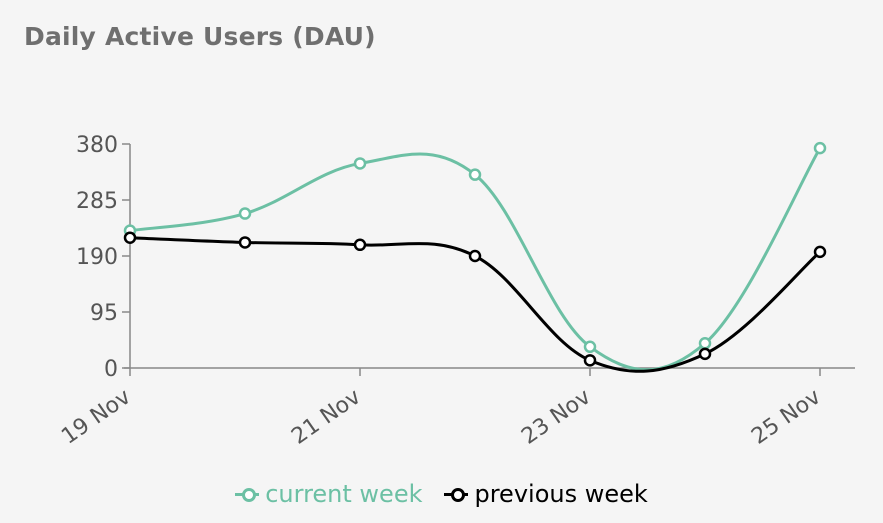 This screenshot has width=883, height=523. Describe the element at coordinates (786, 416) in the screenshot. I see `x-tick-label: 25 Nov` at that location.